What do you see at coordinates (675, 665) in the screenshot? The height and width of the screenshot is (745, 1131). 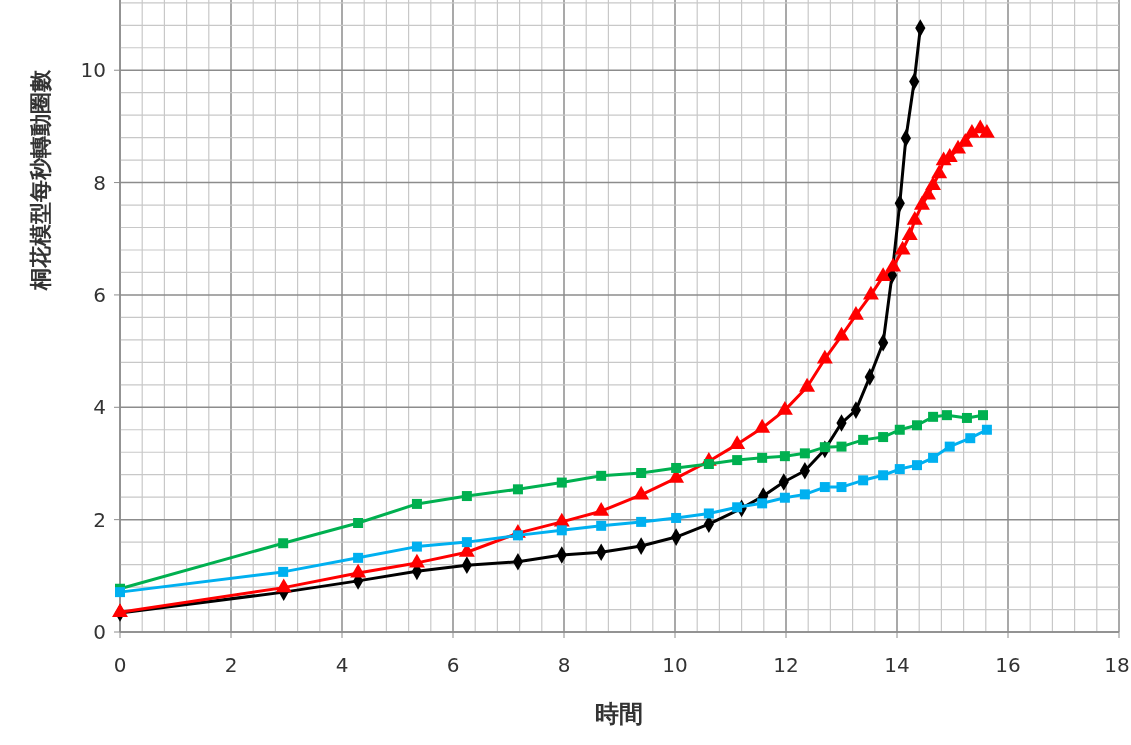 I see `x-tick-label: 10` at bounding box center [675, 665].